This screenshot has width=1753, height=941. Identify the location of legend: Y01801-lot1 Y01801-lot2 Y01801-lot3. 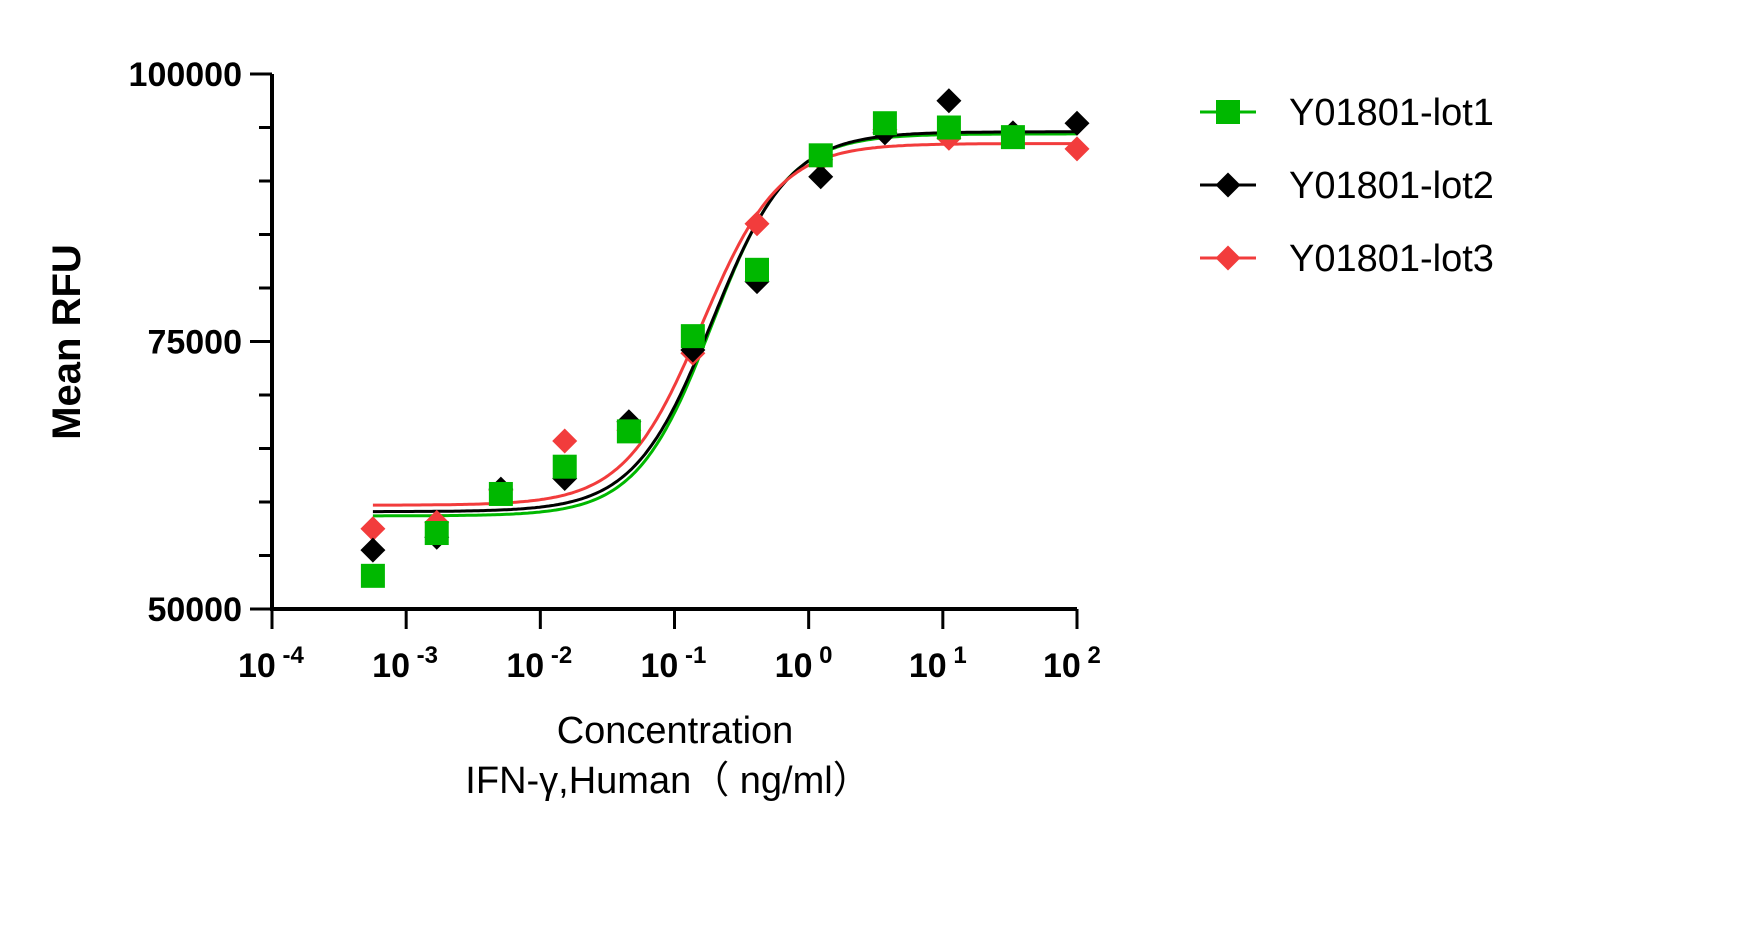
(1347, 186).